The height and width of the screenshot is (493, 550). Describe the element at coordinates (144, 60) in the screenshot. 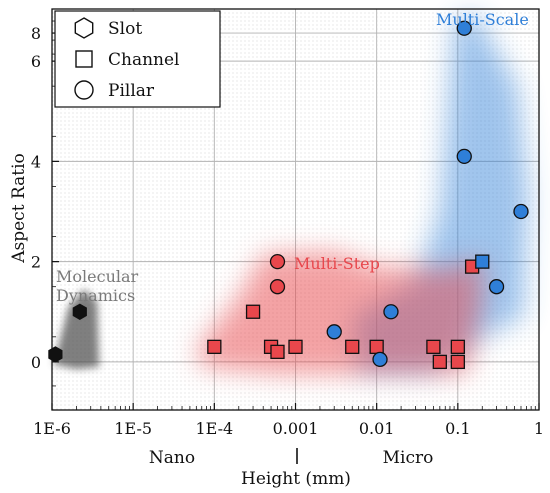

I see `legend-label: Channel` at that location.